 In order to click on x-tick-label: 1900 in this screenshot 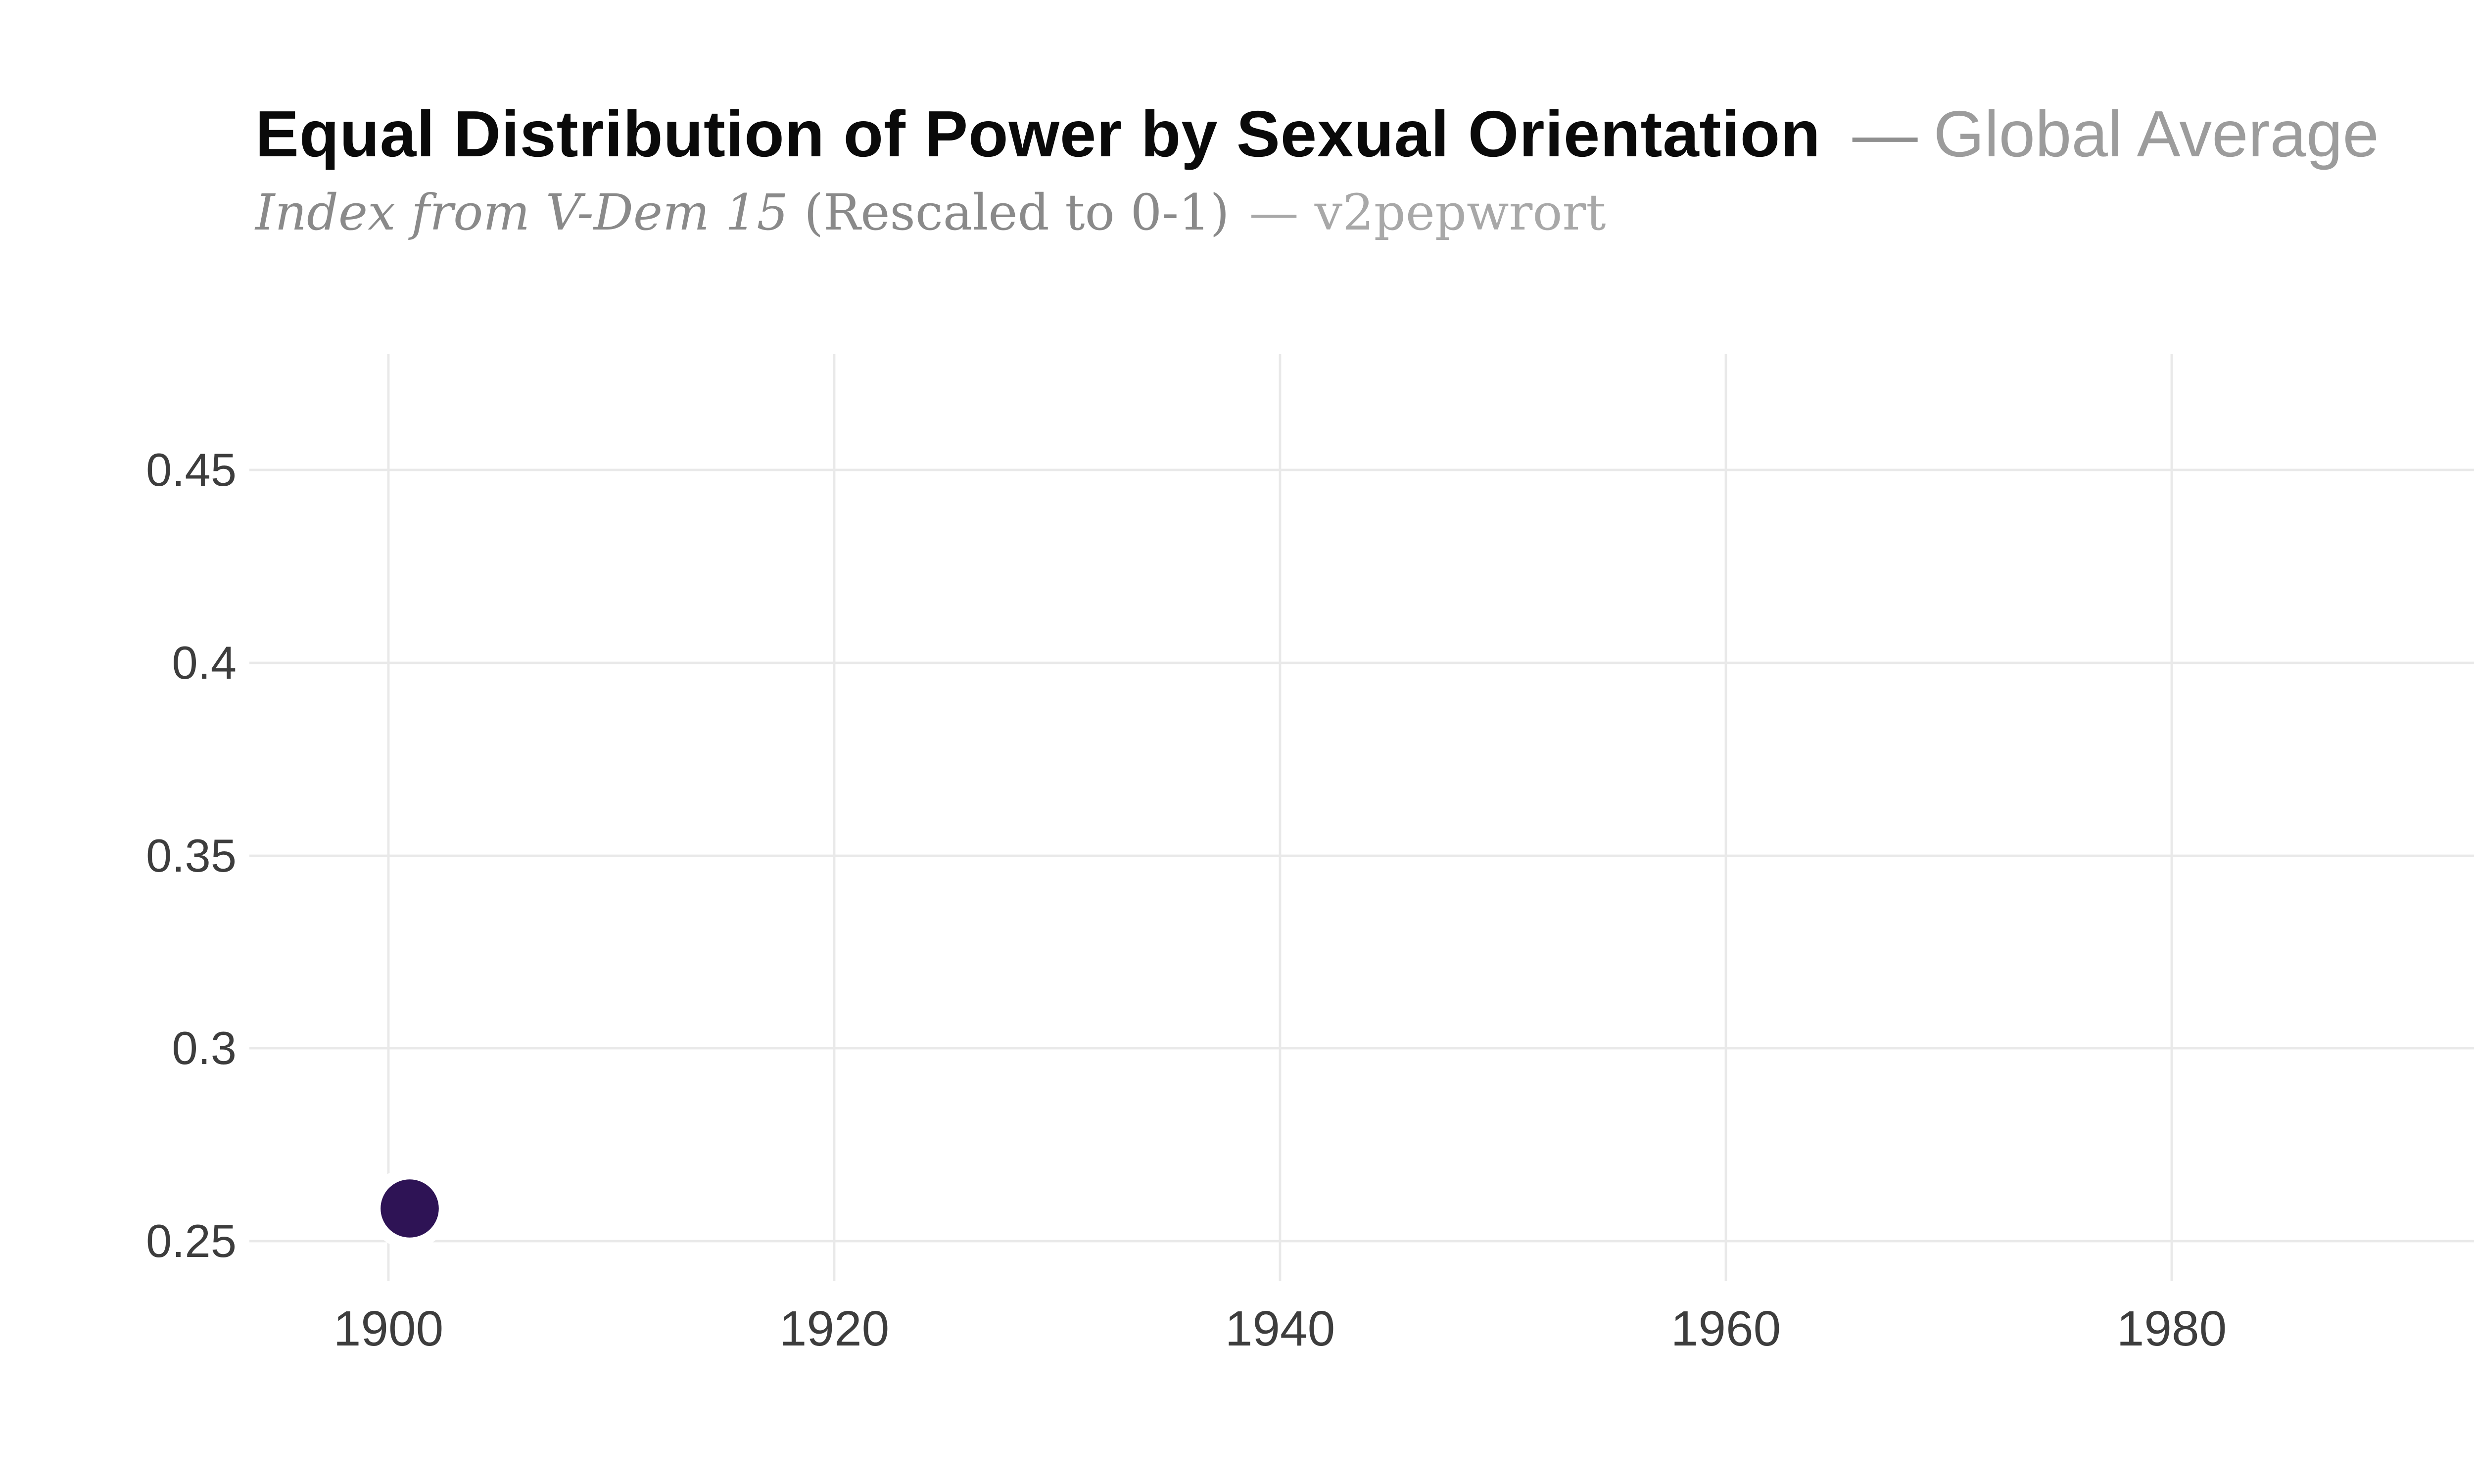, I will do `click(388, 1328)`.